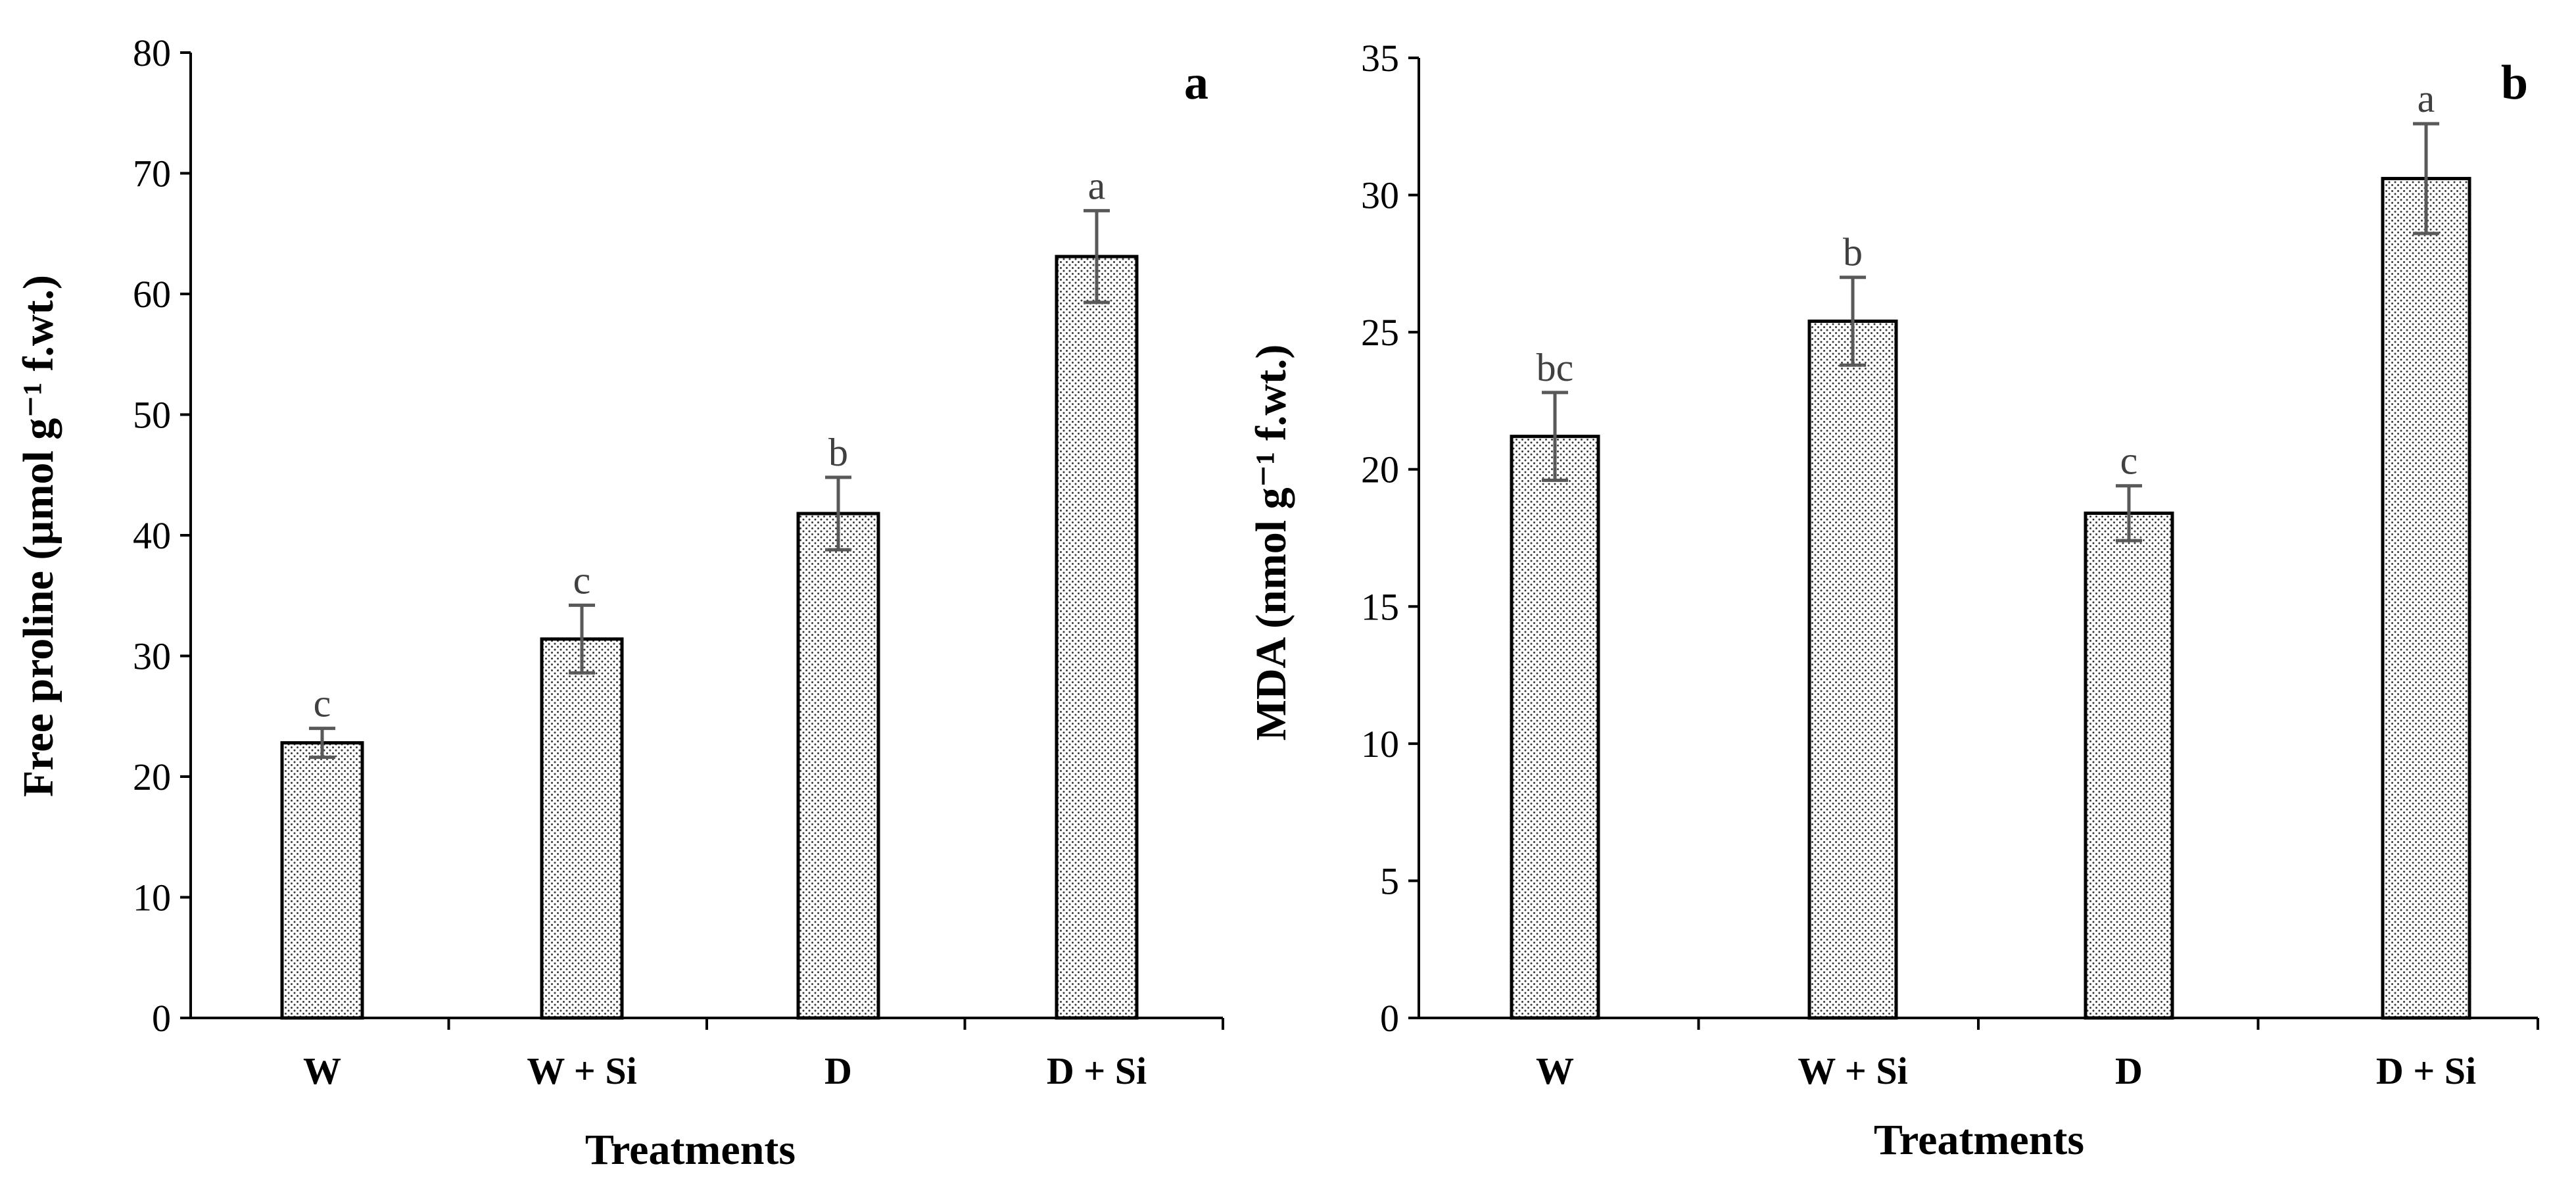 Image resolution: width=2576 pixels, height=1183 pixels. What do you see at coordinates (152, 415) in the screenshot?
I see `y-tick-label-a-5: 50` at bounding box center [152, 415].